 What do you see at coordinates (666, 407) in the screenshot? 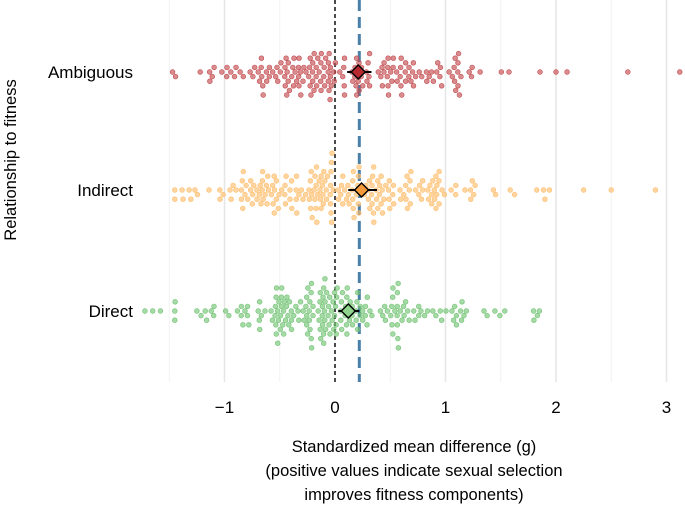
I see `x-tick-label: 3` at bounding box center [666, 407].